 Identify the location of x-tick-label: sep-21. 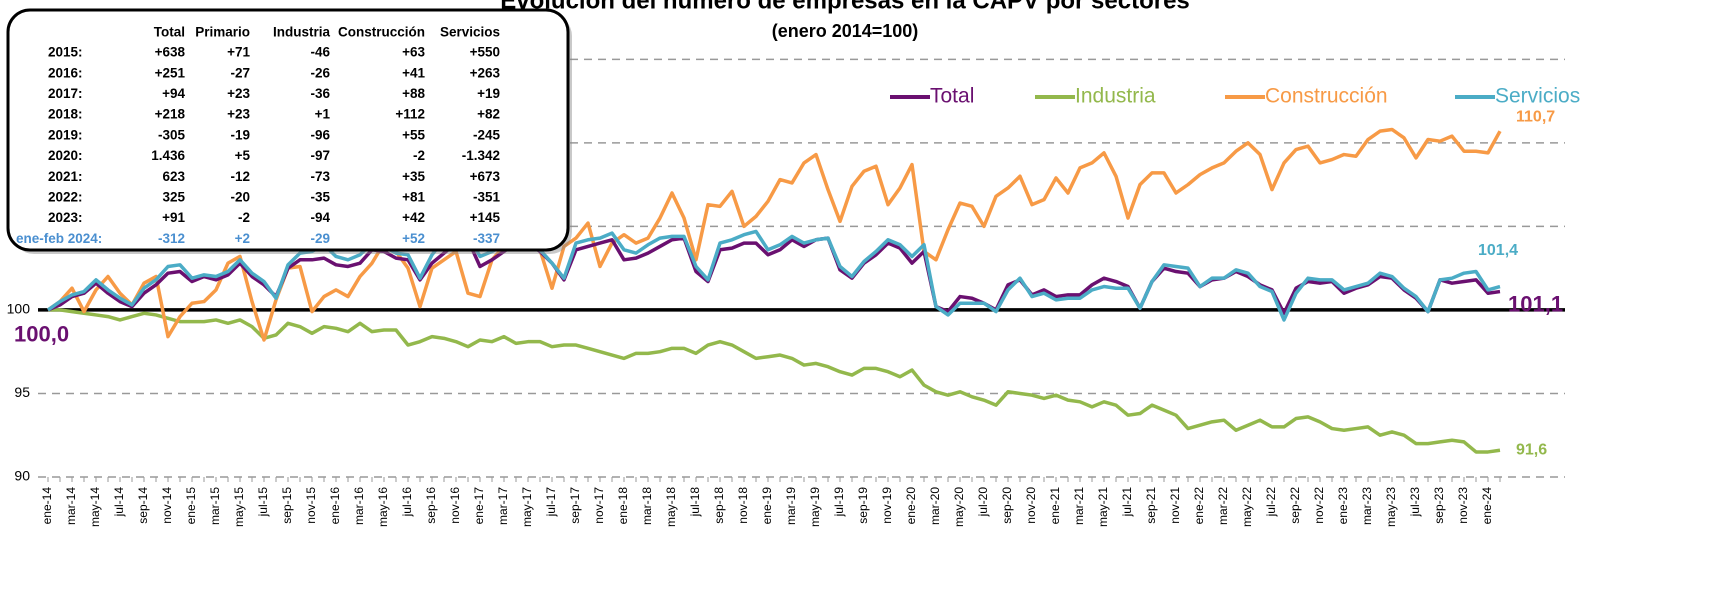
(1151, 505).